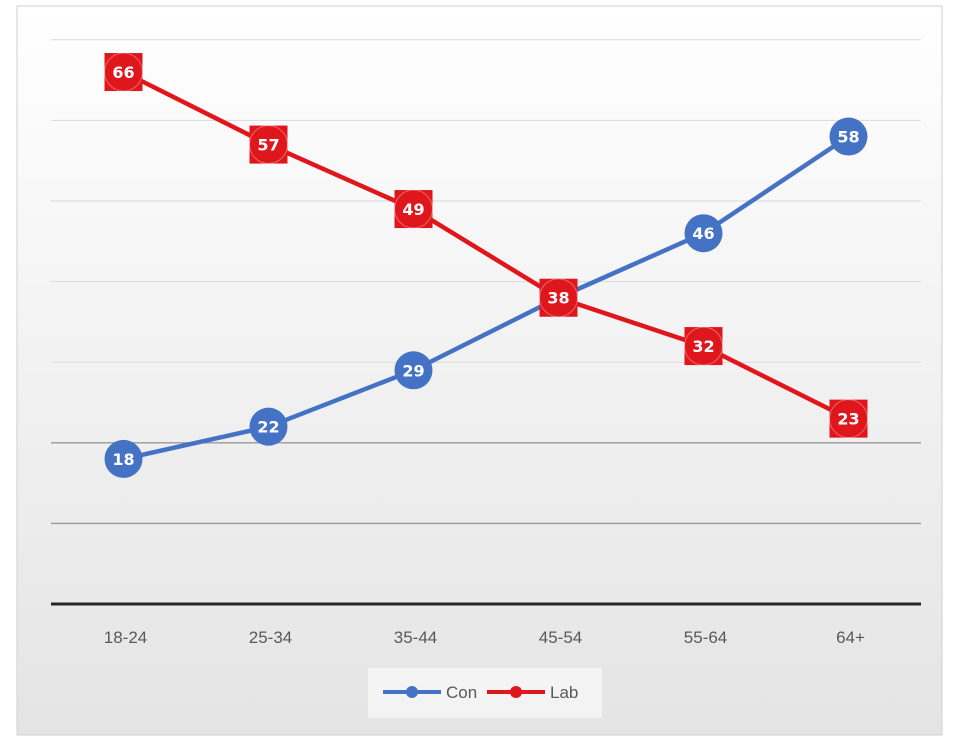  What do you see at coordinates (705, 637) in the screenshot?
I see `x-tick-label: 55-64` at bounding box center [705, 637].